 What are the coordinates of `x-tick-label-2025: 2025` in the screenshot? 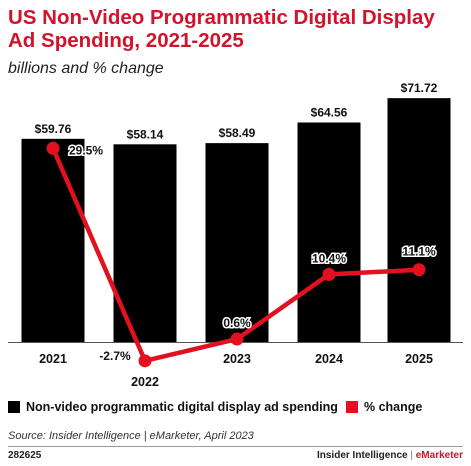 It's located at (419, 359).